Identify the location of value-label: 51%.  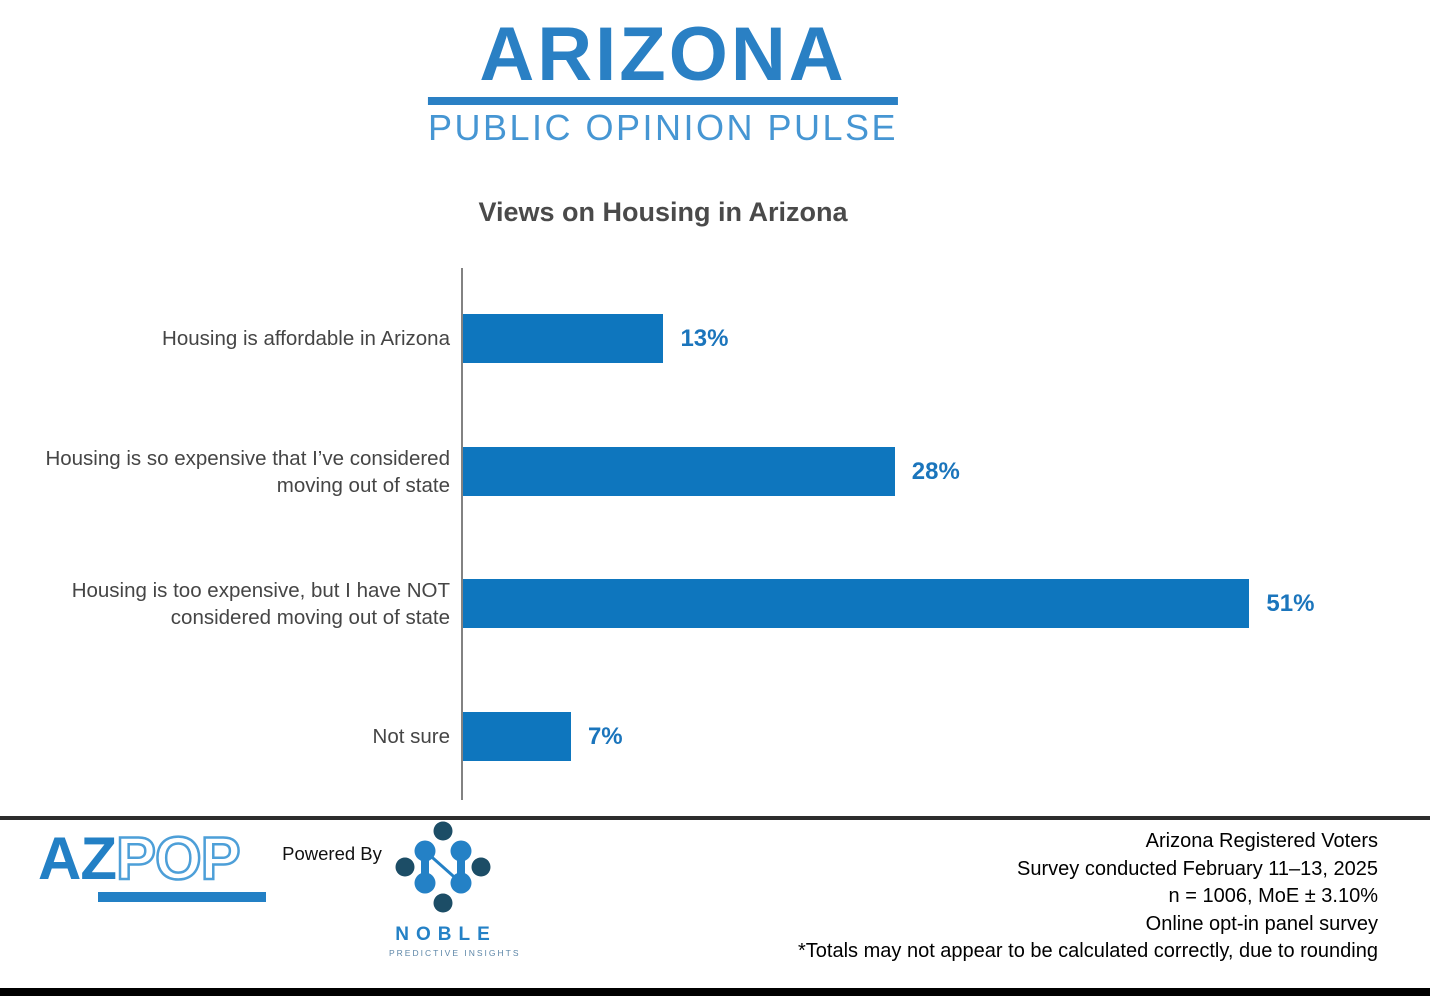
(1290, 603).